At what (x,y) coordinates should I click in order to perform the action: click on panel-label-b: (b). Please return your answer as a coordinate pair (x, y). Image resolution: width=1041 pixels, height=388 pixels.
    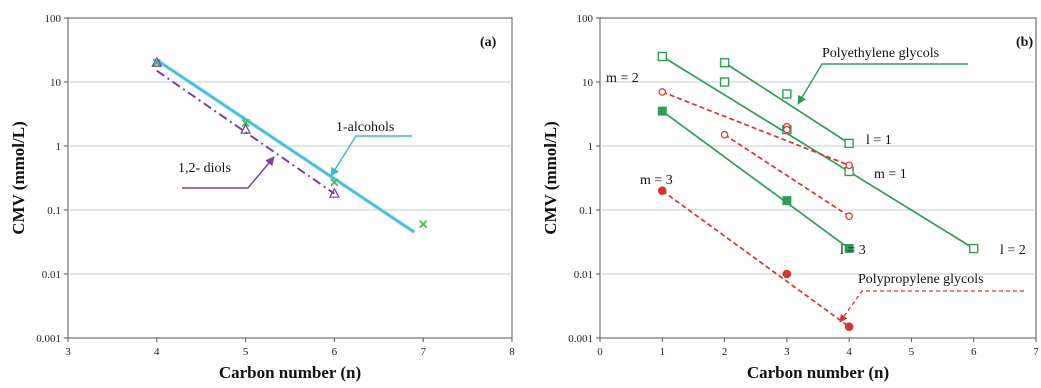
    Looking at the image, I should click on (1024, 42).